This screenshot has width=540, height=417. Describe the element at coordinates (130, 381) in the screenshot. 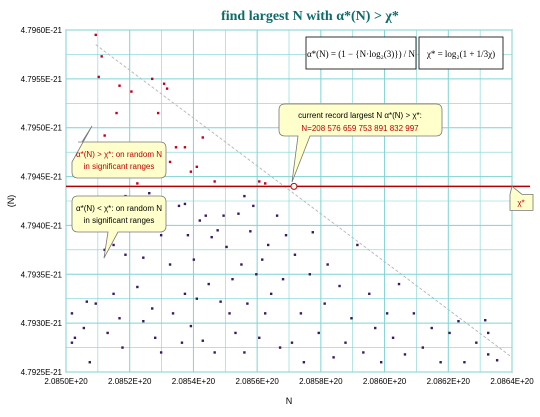

I see `x-tick-label: 2.0852E+20` at that location.